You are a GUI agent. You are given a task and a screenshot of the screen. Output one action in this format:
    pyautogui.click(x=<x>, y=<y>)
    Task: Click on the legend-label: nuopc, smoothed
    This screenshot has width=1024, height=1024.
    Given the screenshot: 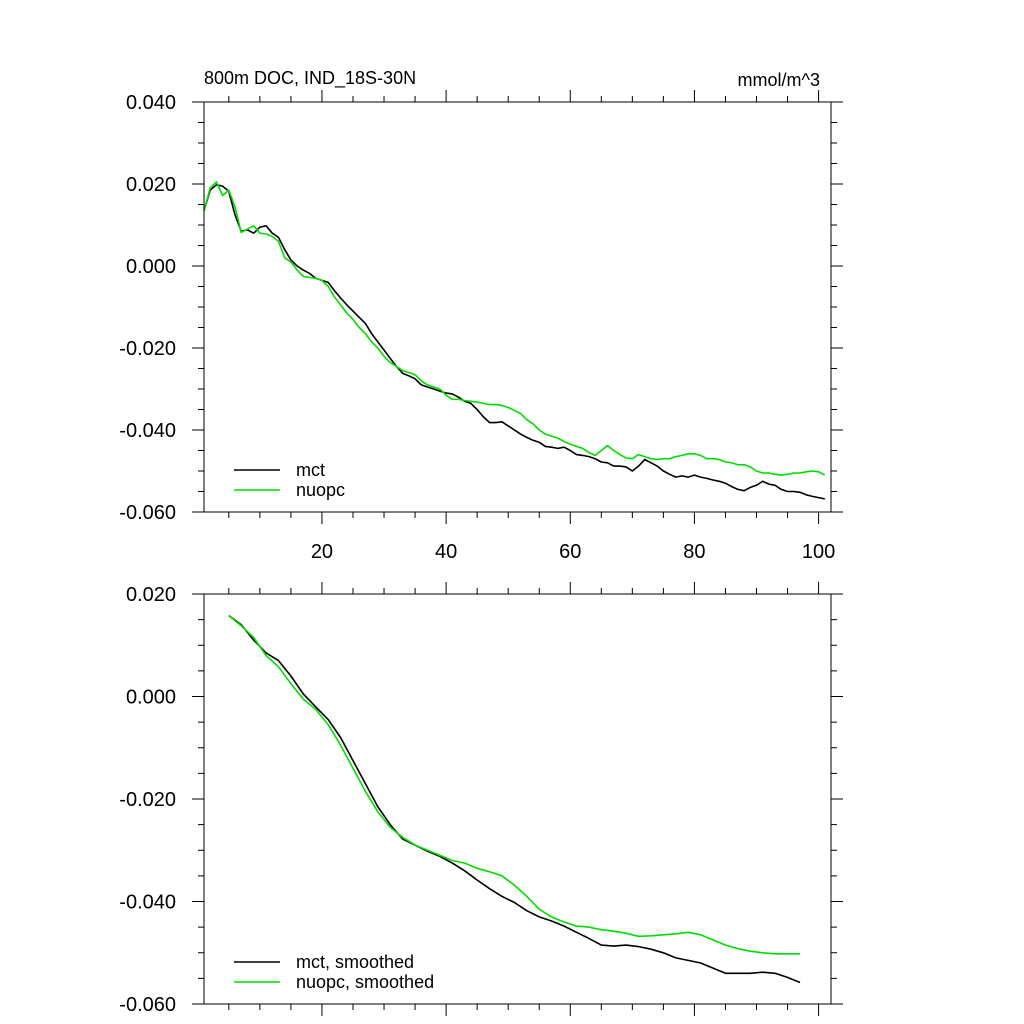 What is the action you would take?
    pyautogui.click(x=365, y=982)
    